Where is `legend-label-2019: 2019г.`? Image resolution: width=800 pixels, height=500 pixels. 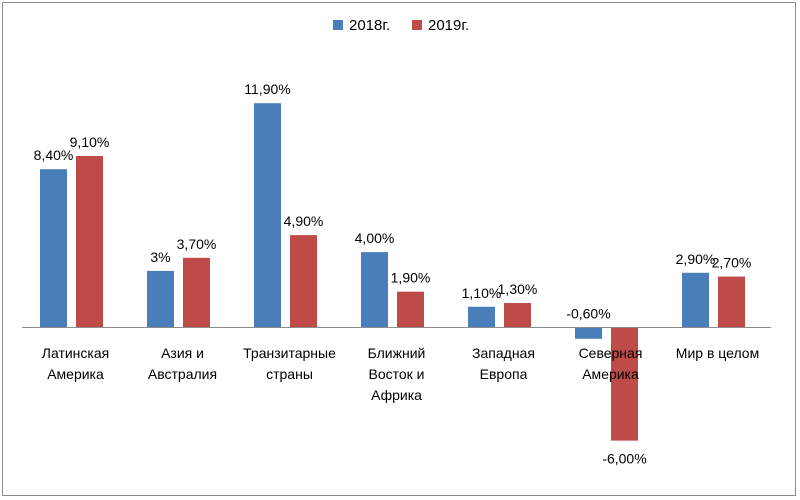
legend-label-2019: 2019г. is located at coordinates (448, 25).